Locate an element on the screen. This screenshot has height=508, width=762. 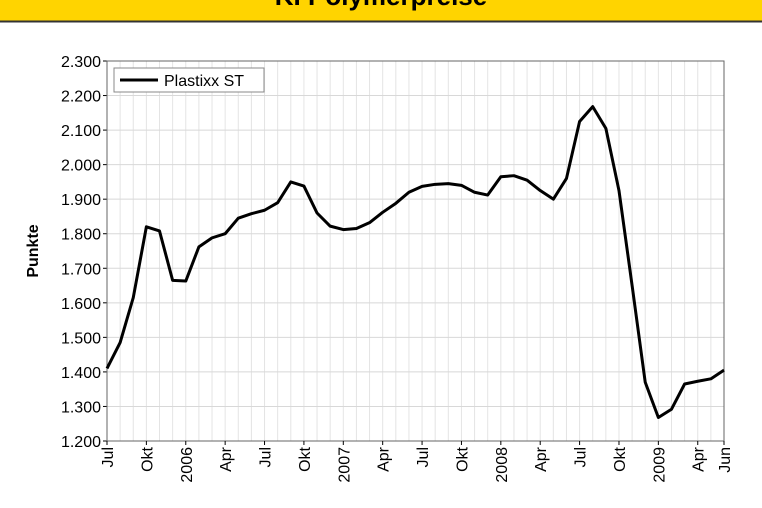
legend-label: Plastixx ST is located at coordinates (204, 81).